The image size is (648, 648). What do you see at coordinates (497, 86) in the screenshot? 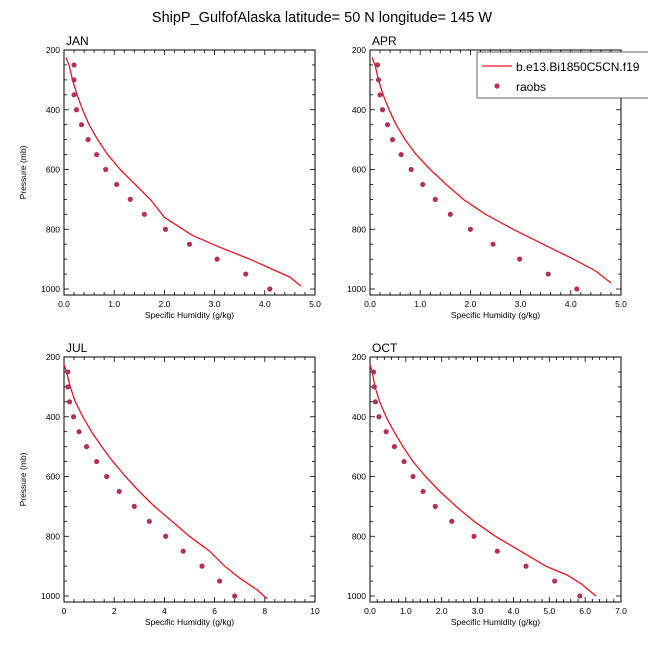
I see `legend-obs-swatch` at bounding box center [497, 86].